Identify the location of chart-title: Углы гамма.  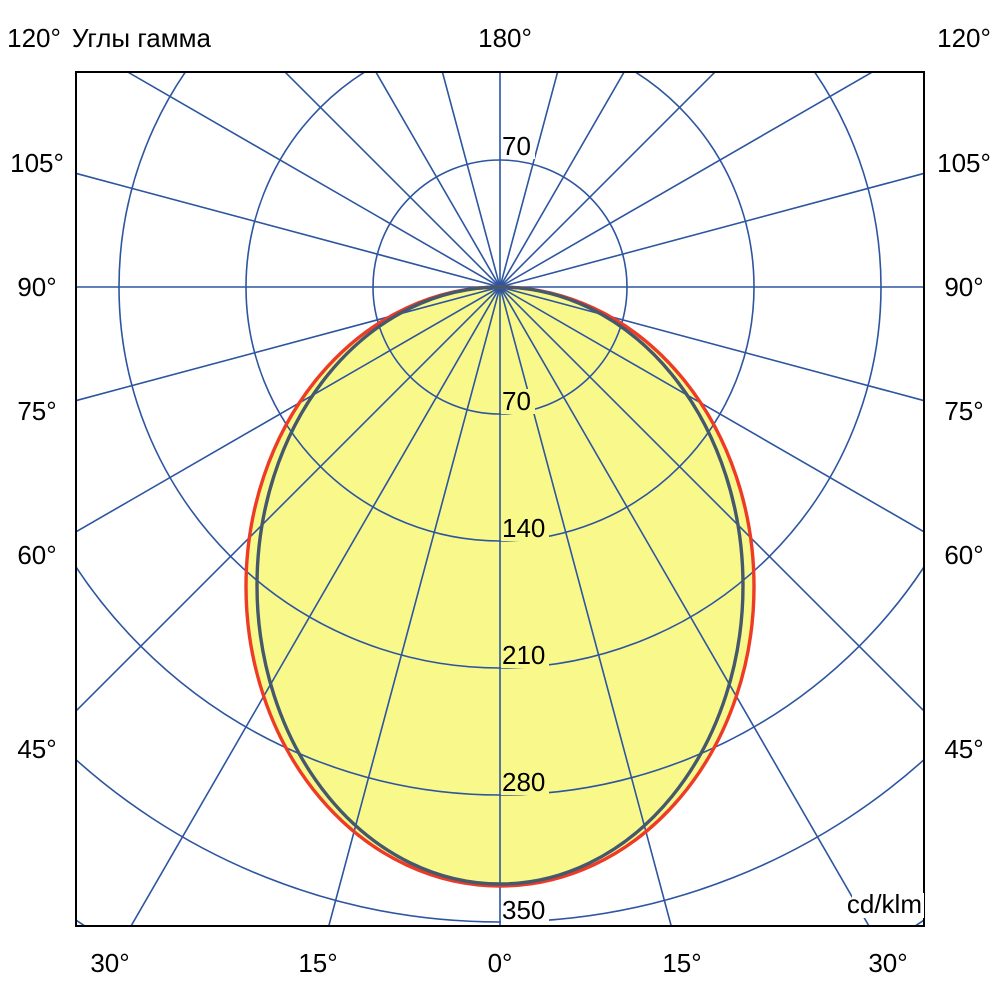
(141, 38).